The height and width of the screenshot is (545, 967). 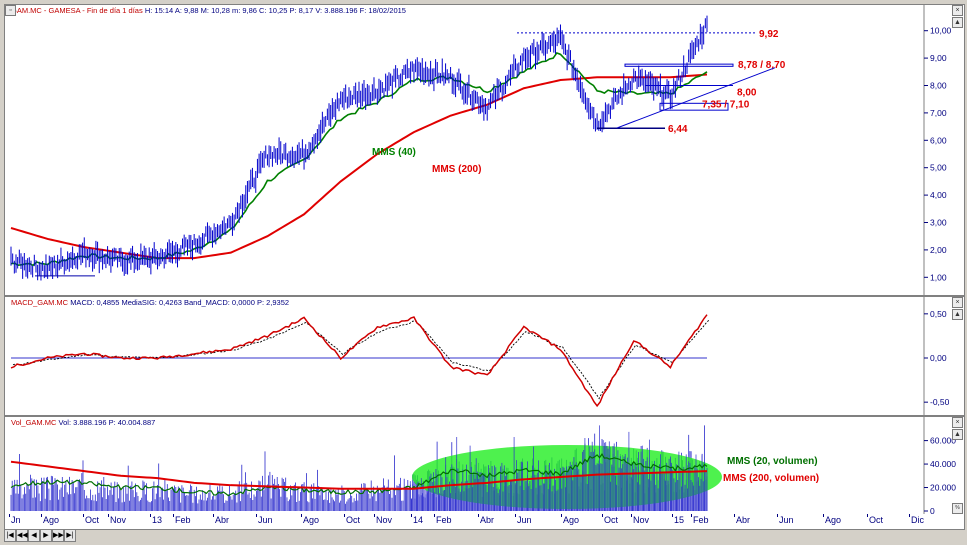 What do you see at coordinates (679, 520) in the screenshot?
I see `xaxis-label: 15` at bounding box center [679, 520].